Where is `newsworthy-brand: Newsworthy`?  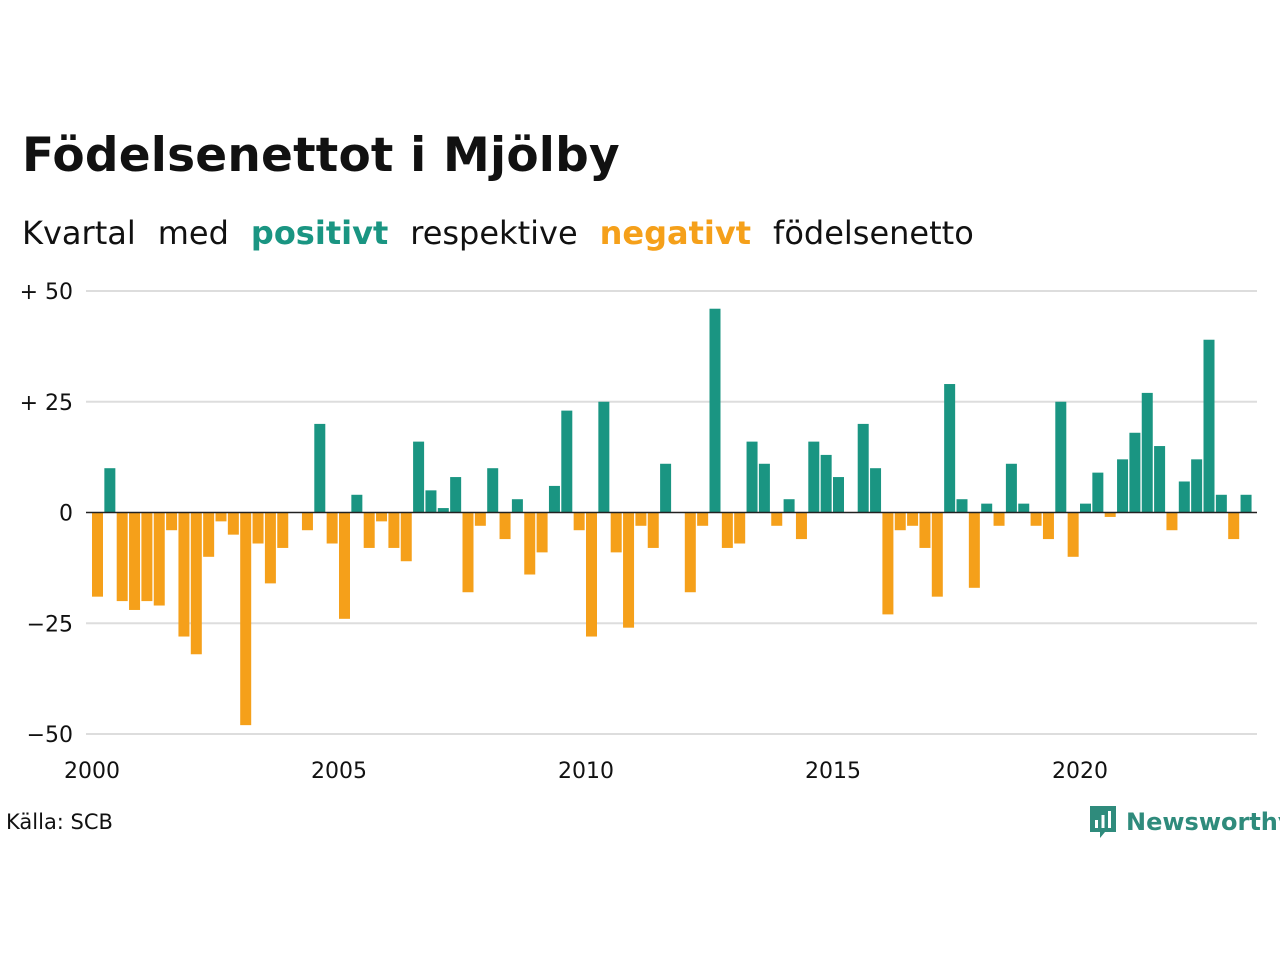 newsworthy-brand: Newsworthy is located at coordinates (1184, 822).